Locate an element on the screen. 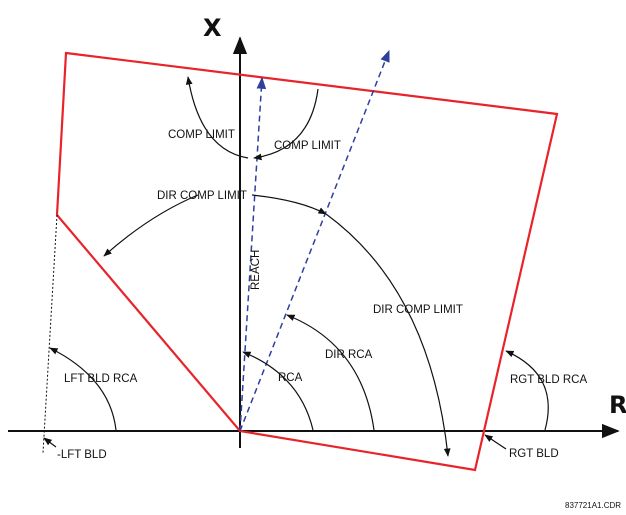 The image size is (626, 515). dir-rca-arc is located at coordinates (330, 372).